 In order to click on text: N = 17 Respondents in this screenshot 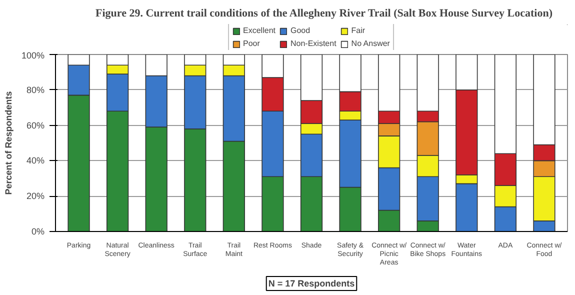, I will do `click(311, 283)`.